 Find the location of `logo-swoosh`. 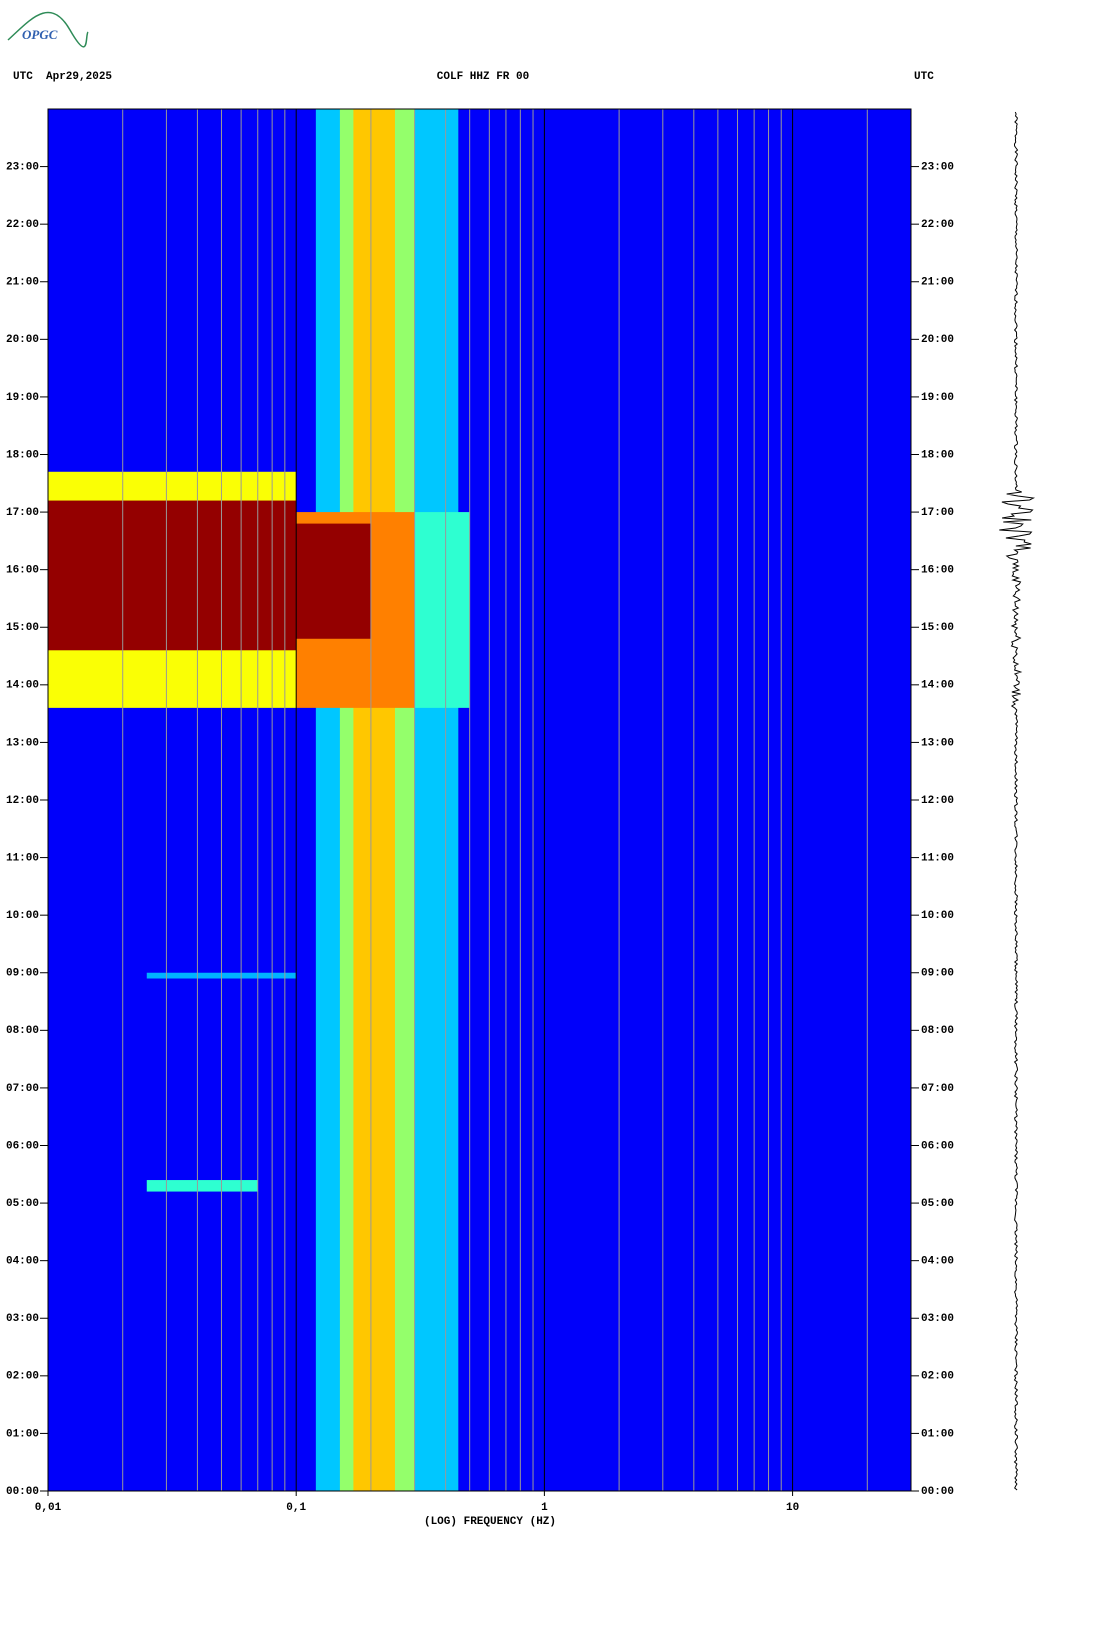

logo-swoosh is located at coordinates (48, 29).